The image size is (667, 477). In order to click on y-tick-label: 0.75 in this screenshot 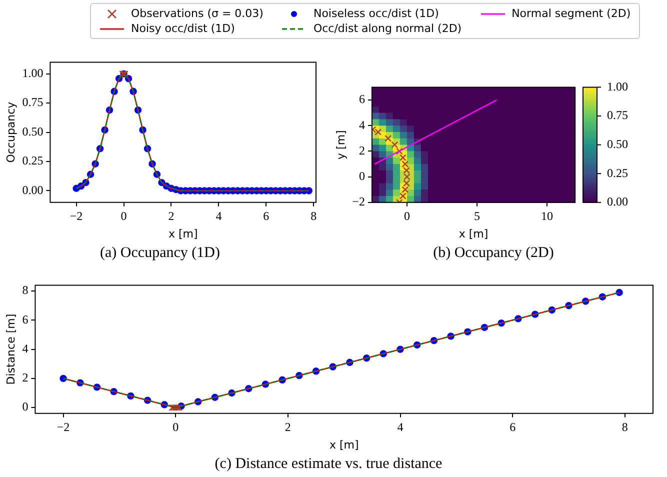, I will do `click(33, 102)`.